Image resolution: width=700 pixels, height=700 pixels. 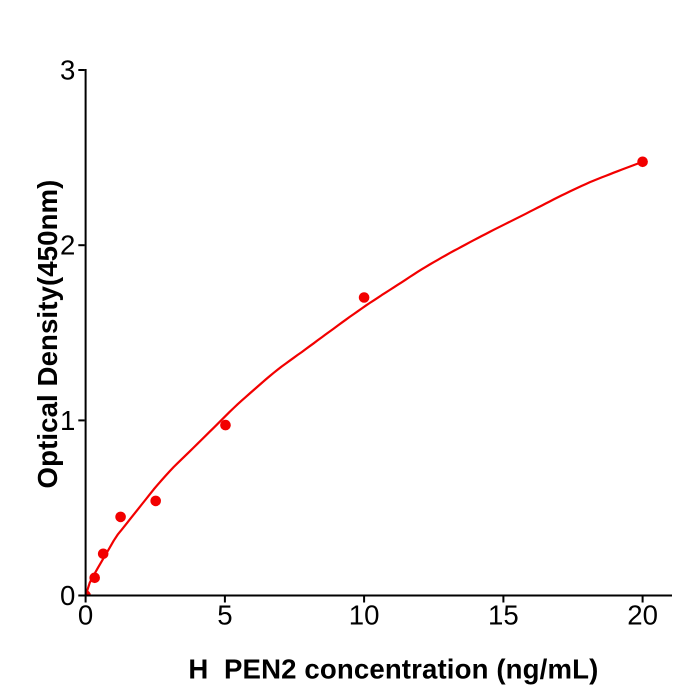 What do you see at coordinates (503, 614) in the screenshot?
I see `svg-text: 15` at bounding box center [503, 614].